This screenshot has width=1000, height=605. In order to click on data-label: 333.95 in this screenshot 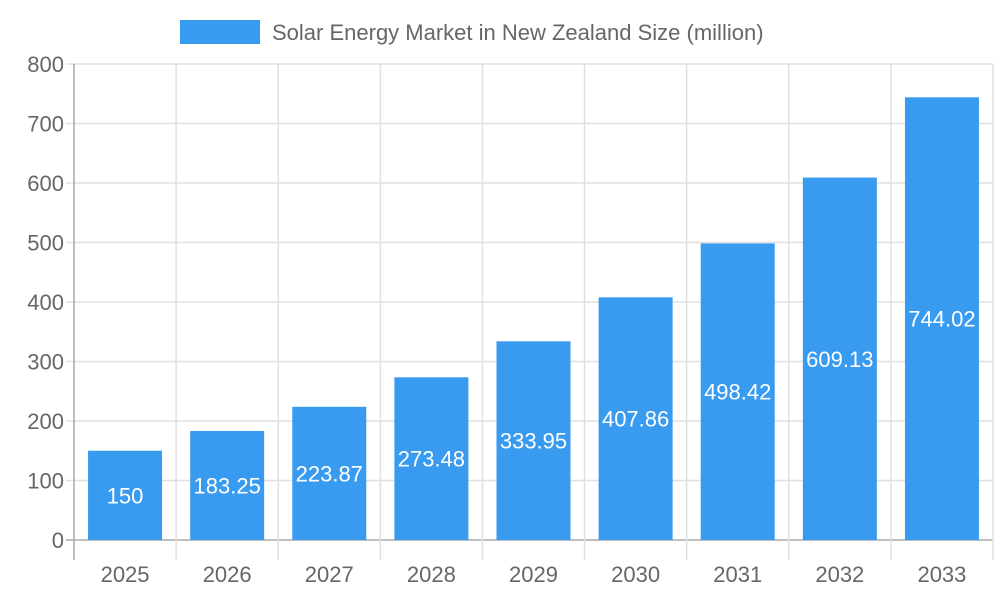, I will do `click(533, 441)`.